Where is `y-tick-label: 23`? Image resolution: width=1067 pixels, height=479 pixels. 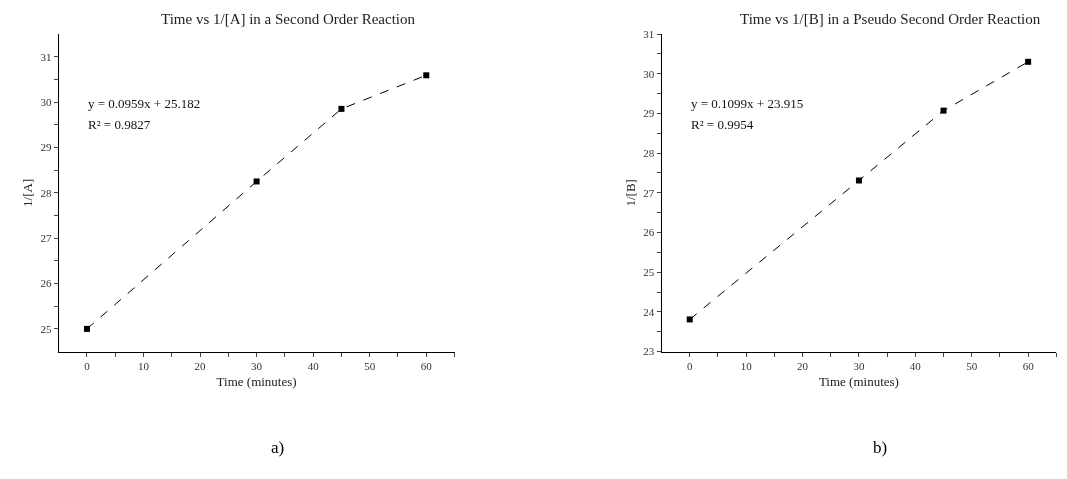
y-tick-label: 23 is located at coordinates (649, 351).